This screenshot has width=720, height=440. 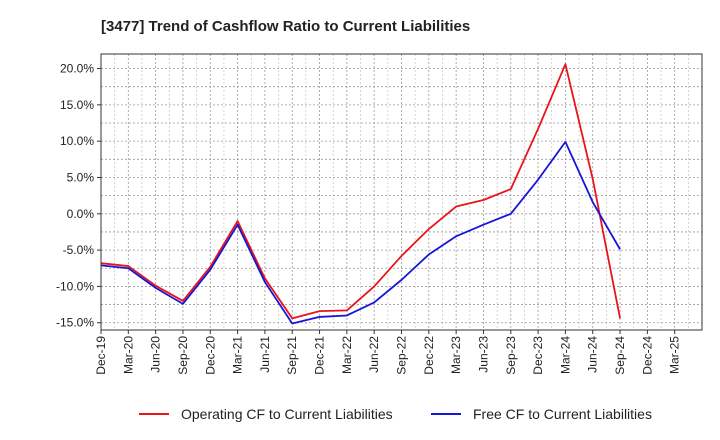 I want to click on x-tick-label: Sep-20, so click(x=183, y=355).